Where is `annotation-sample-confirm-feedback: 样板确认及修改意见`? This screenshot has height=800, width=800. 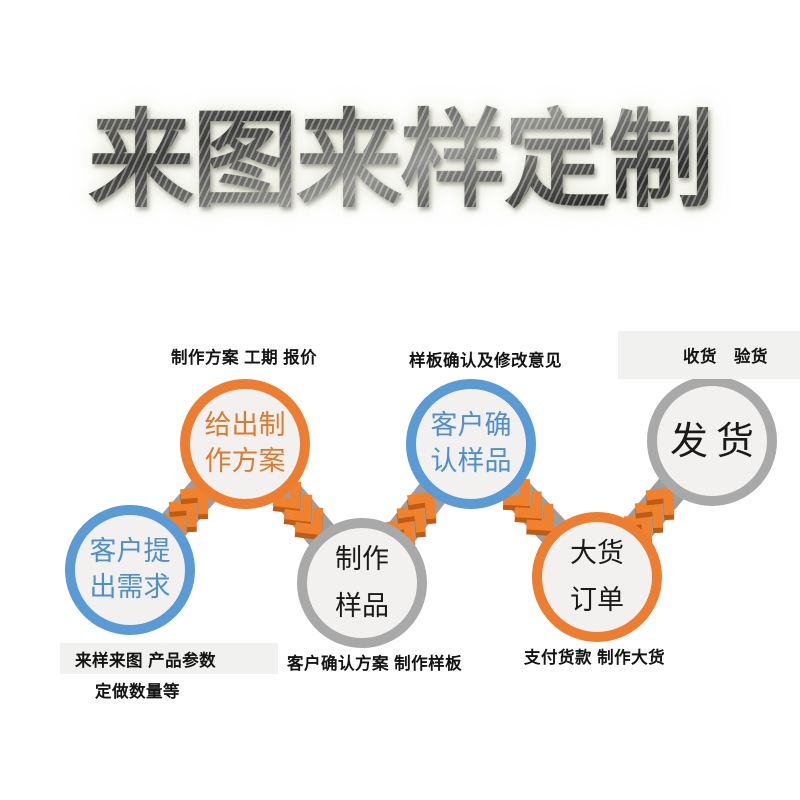 annotation-sample-confirm-feedback: 样板确认及修改意见 is located at coordinates (485, 361).